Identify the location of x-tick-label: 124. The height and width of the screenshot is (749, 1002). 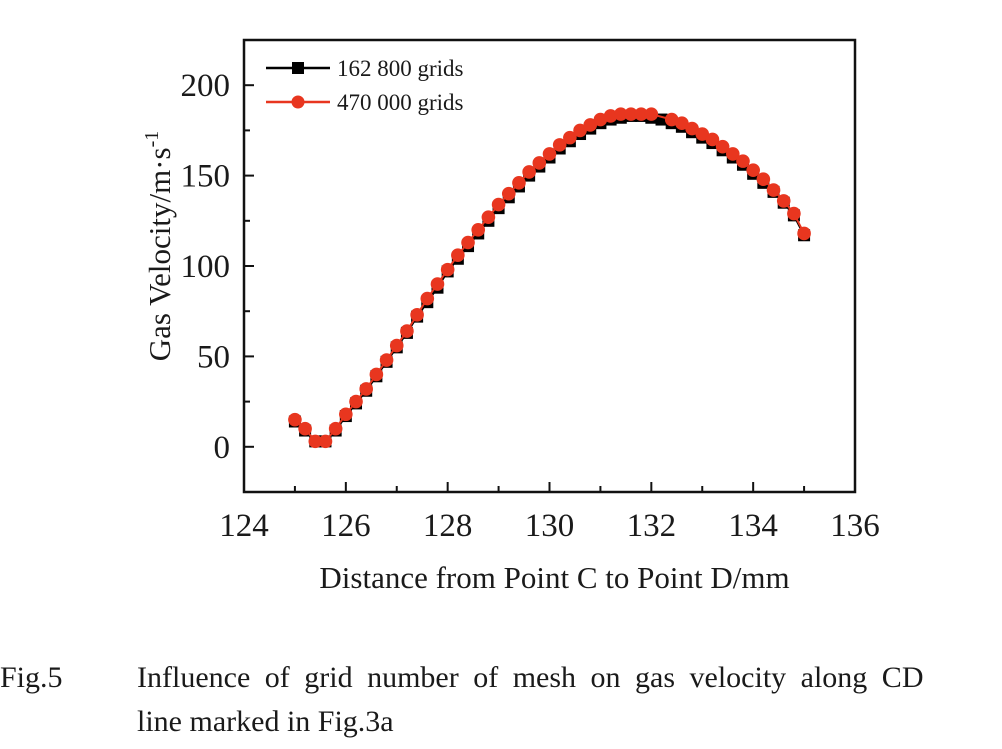
(244, 526).